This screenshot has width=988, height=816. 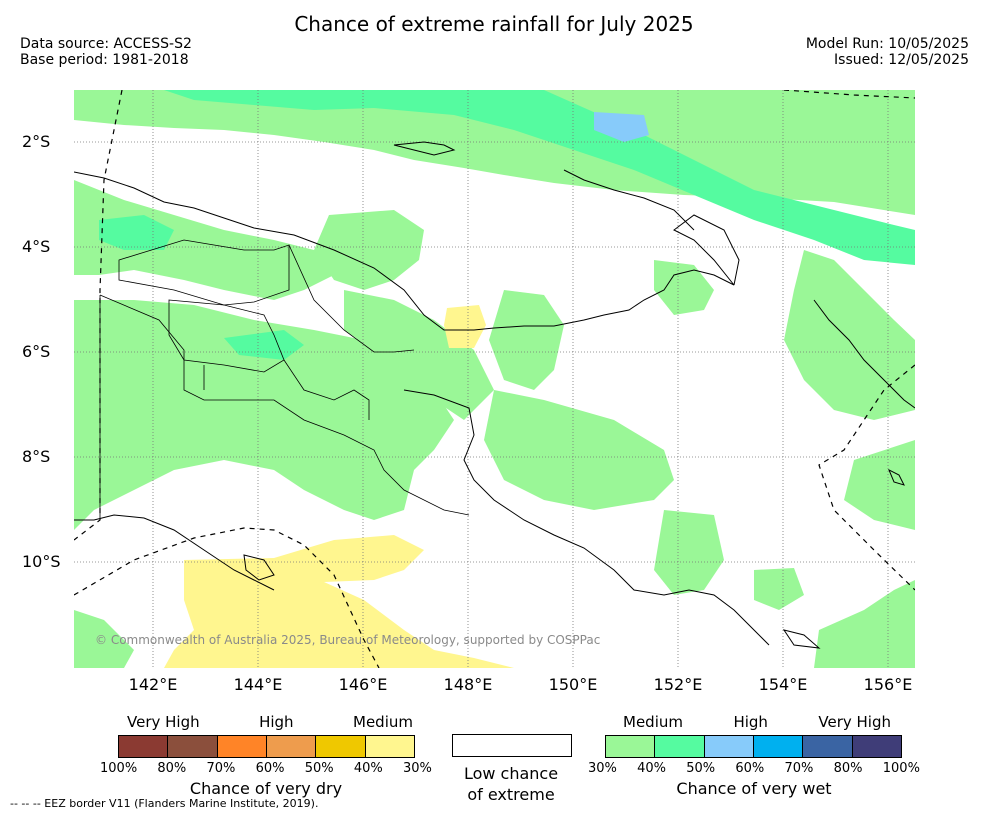 I want to click on legend-dry-tick: 70%, so click(x=221, y=768).